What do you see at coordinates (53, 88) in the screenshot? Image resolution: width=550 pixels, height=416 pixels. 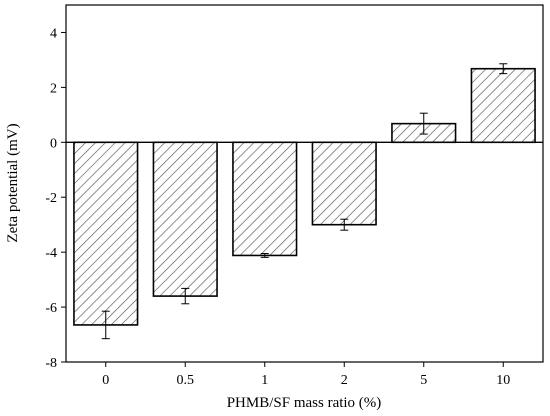 I see `y-tick-label: 2` at bounding box center [53, 88].